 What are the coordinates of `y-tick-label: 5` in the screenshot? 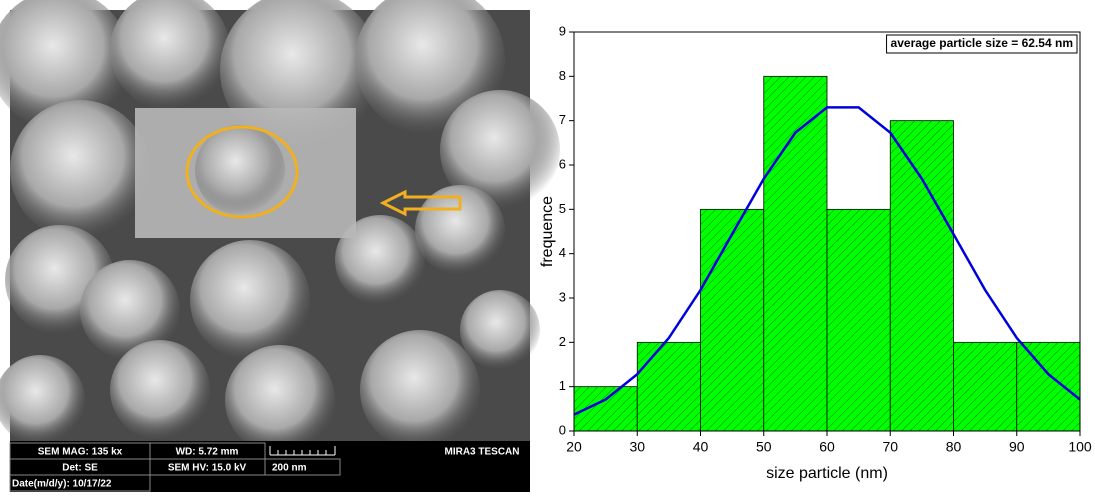 It's located at (562, 208).